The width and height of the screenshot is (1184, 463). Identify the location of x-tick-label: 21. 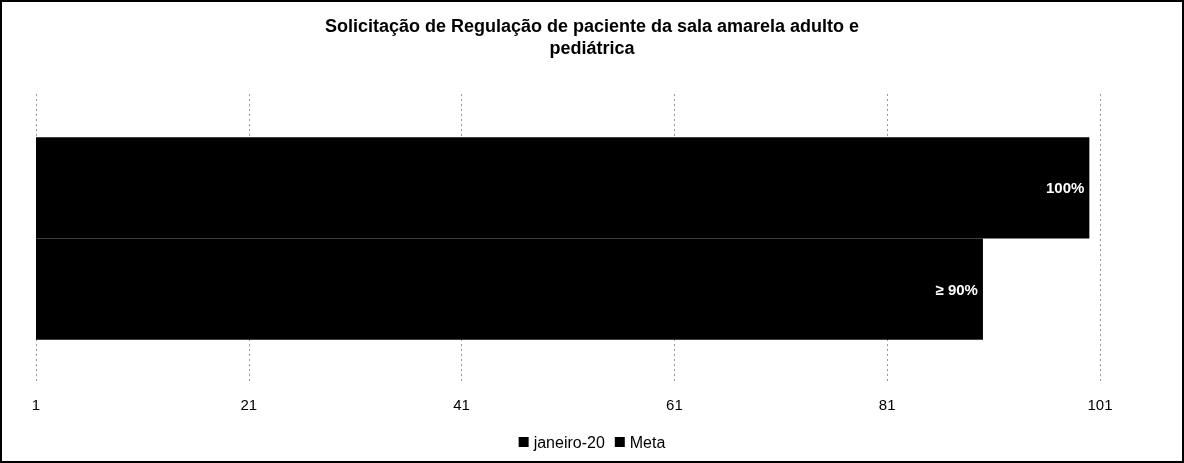
(249, 404).